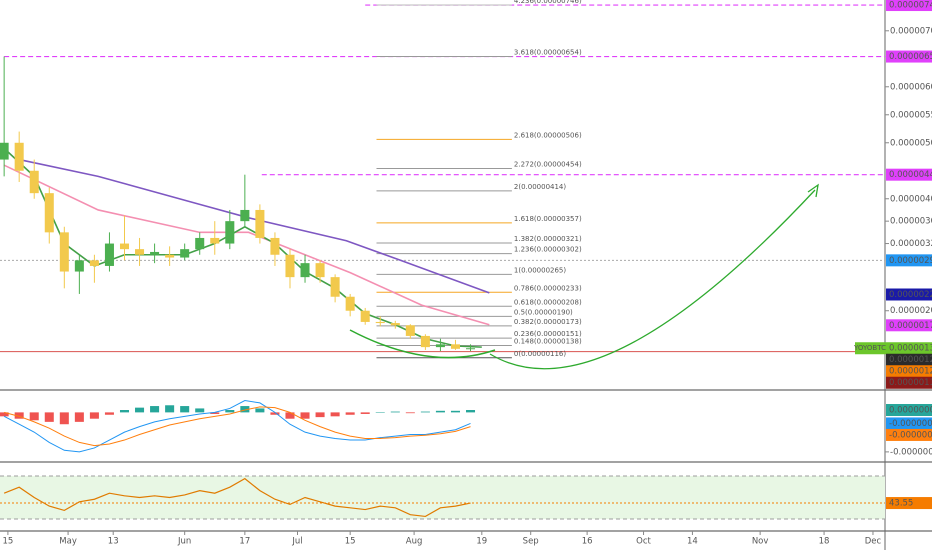  I want to click on price-label: 0.00000133, so click(910, 349).